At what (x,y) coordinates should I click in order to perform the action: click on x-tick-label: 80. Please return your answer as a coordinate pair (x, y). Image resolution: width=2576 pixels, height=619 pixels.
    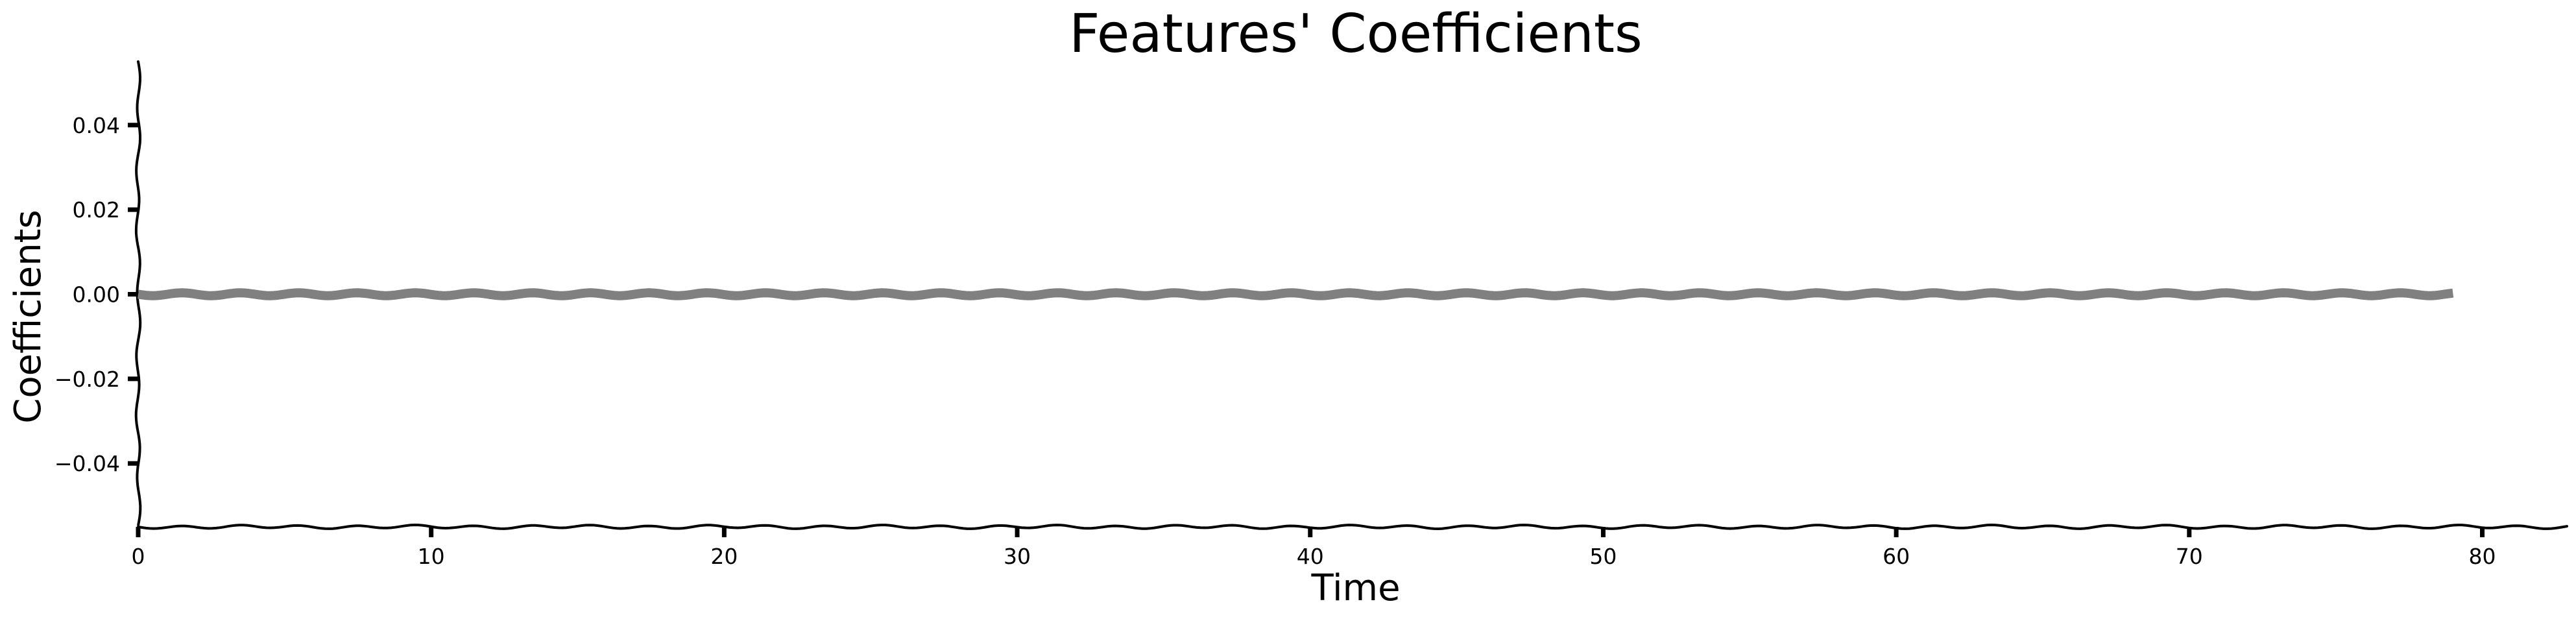
    Looking at the image, I should click on (2482, 557).